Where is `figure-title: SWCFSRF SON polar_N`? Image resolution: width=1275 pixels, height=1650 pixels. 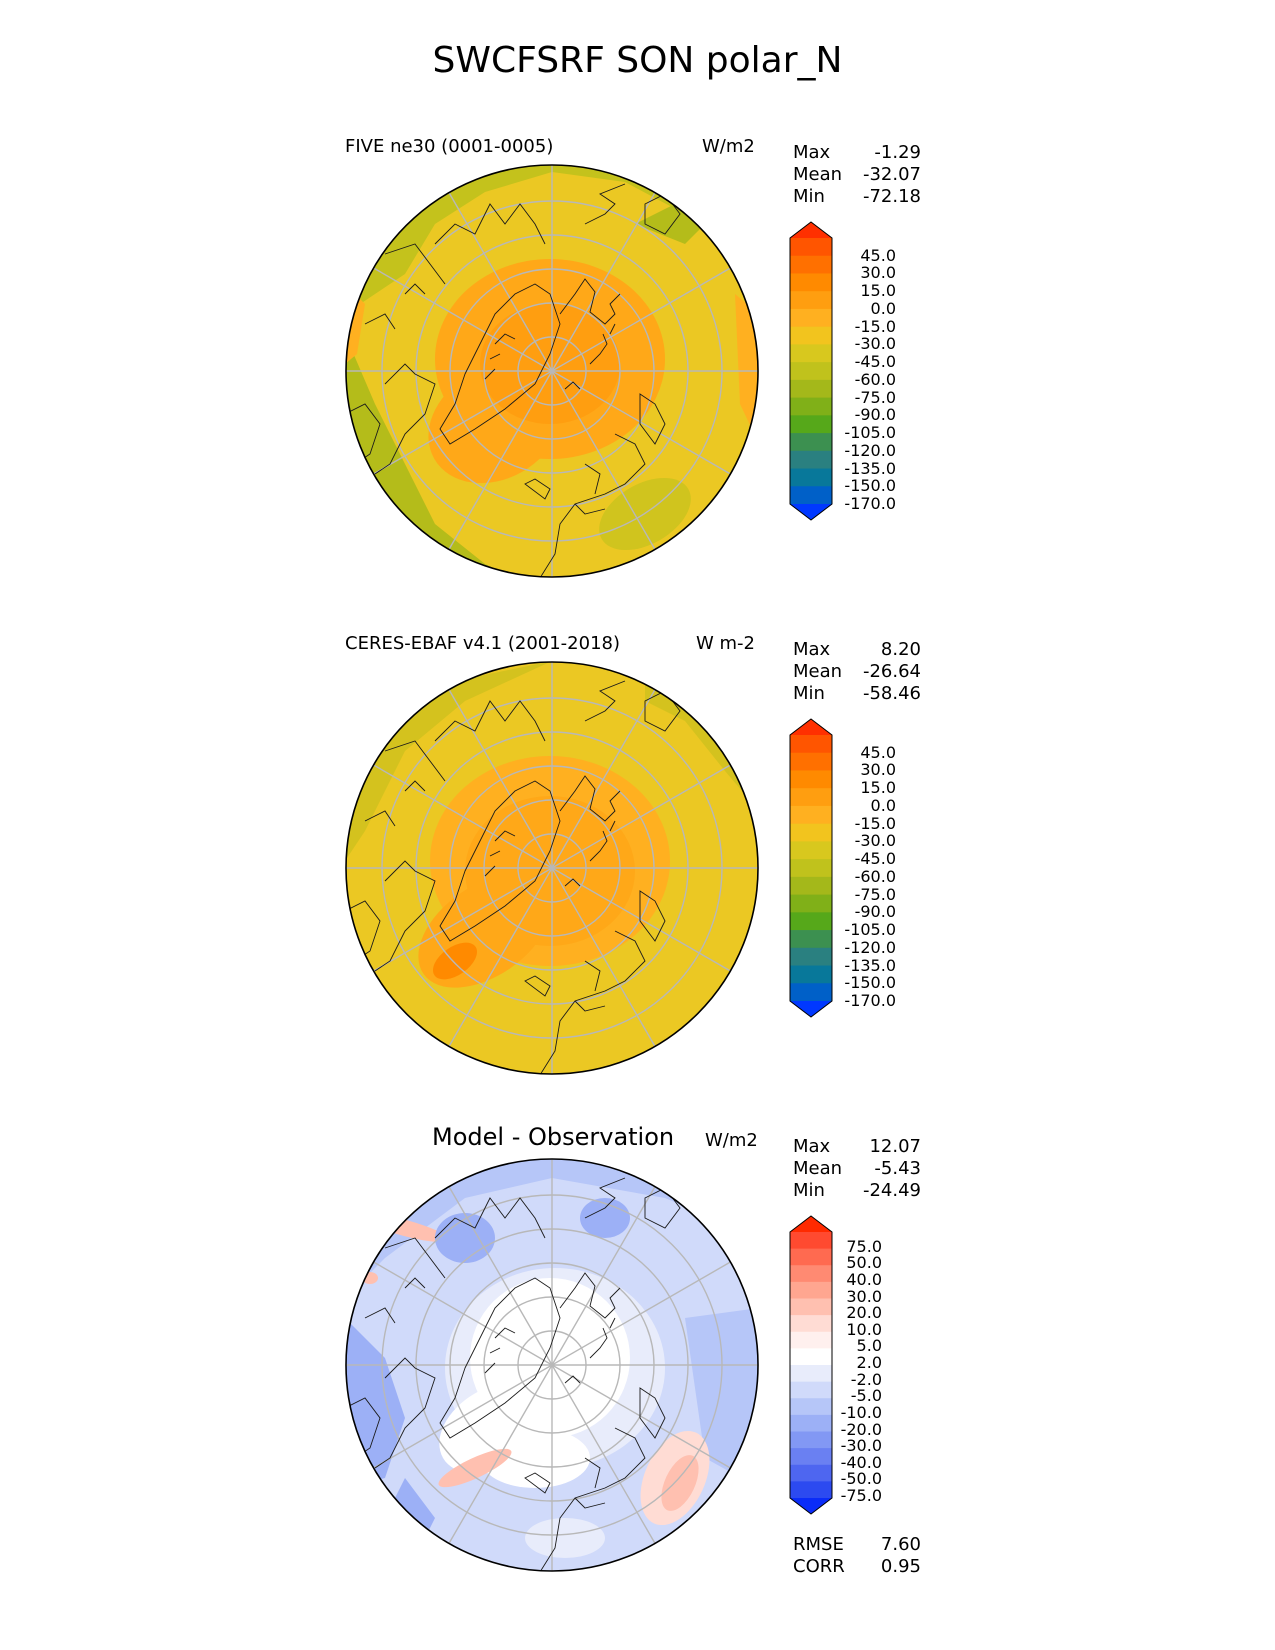
figure-title: SWCFSRF SON polar_N is located at coordinates (637, 60).